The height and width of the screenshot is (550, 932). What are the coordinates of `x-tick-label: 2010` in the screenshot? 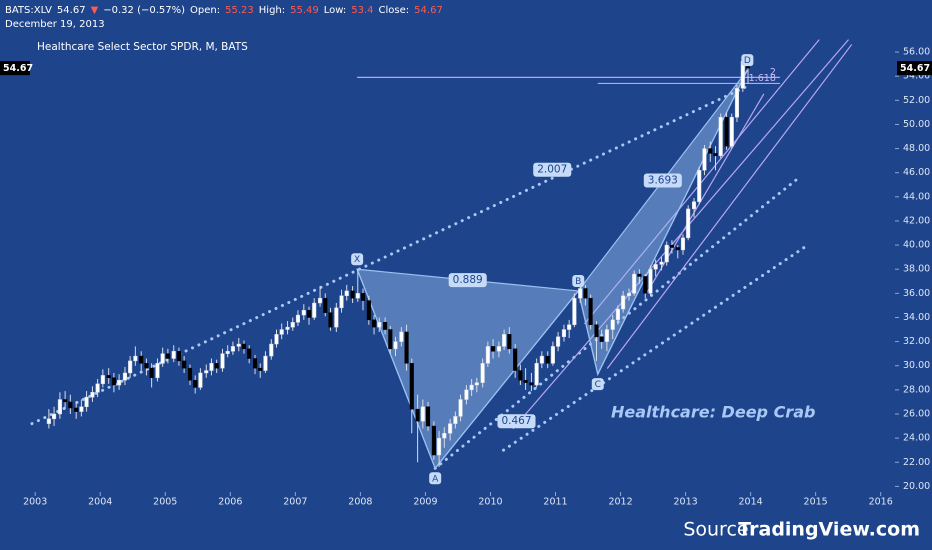 It's located at (490, 502).